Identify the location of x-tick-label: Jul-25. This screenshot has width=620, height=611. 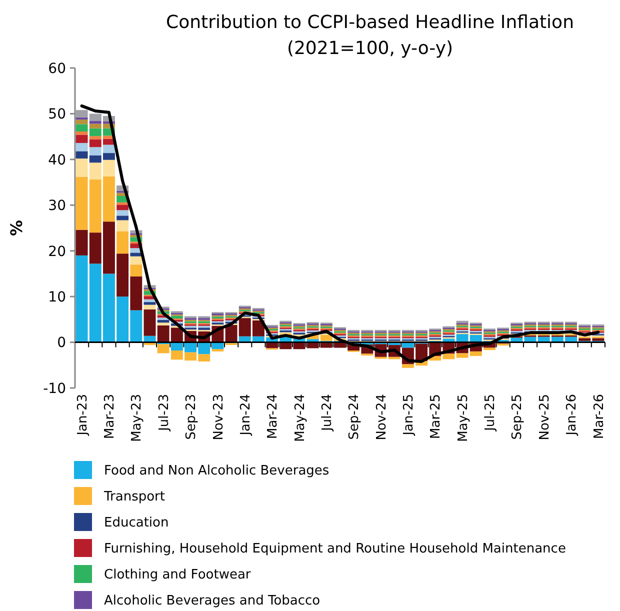
(490, 413).